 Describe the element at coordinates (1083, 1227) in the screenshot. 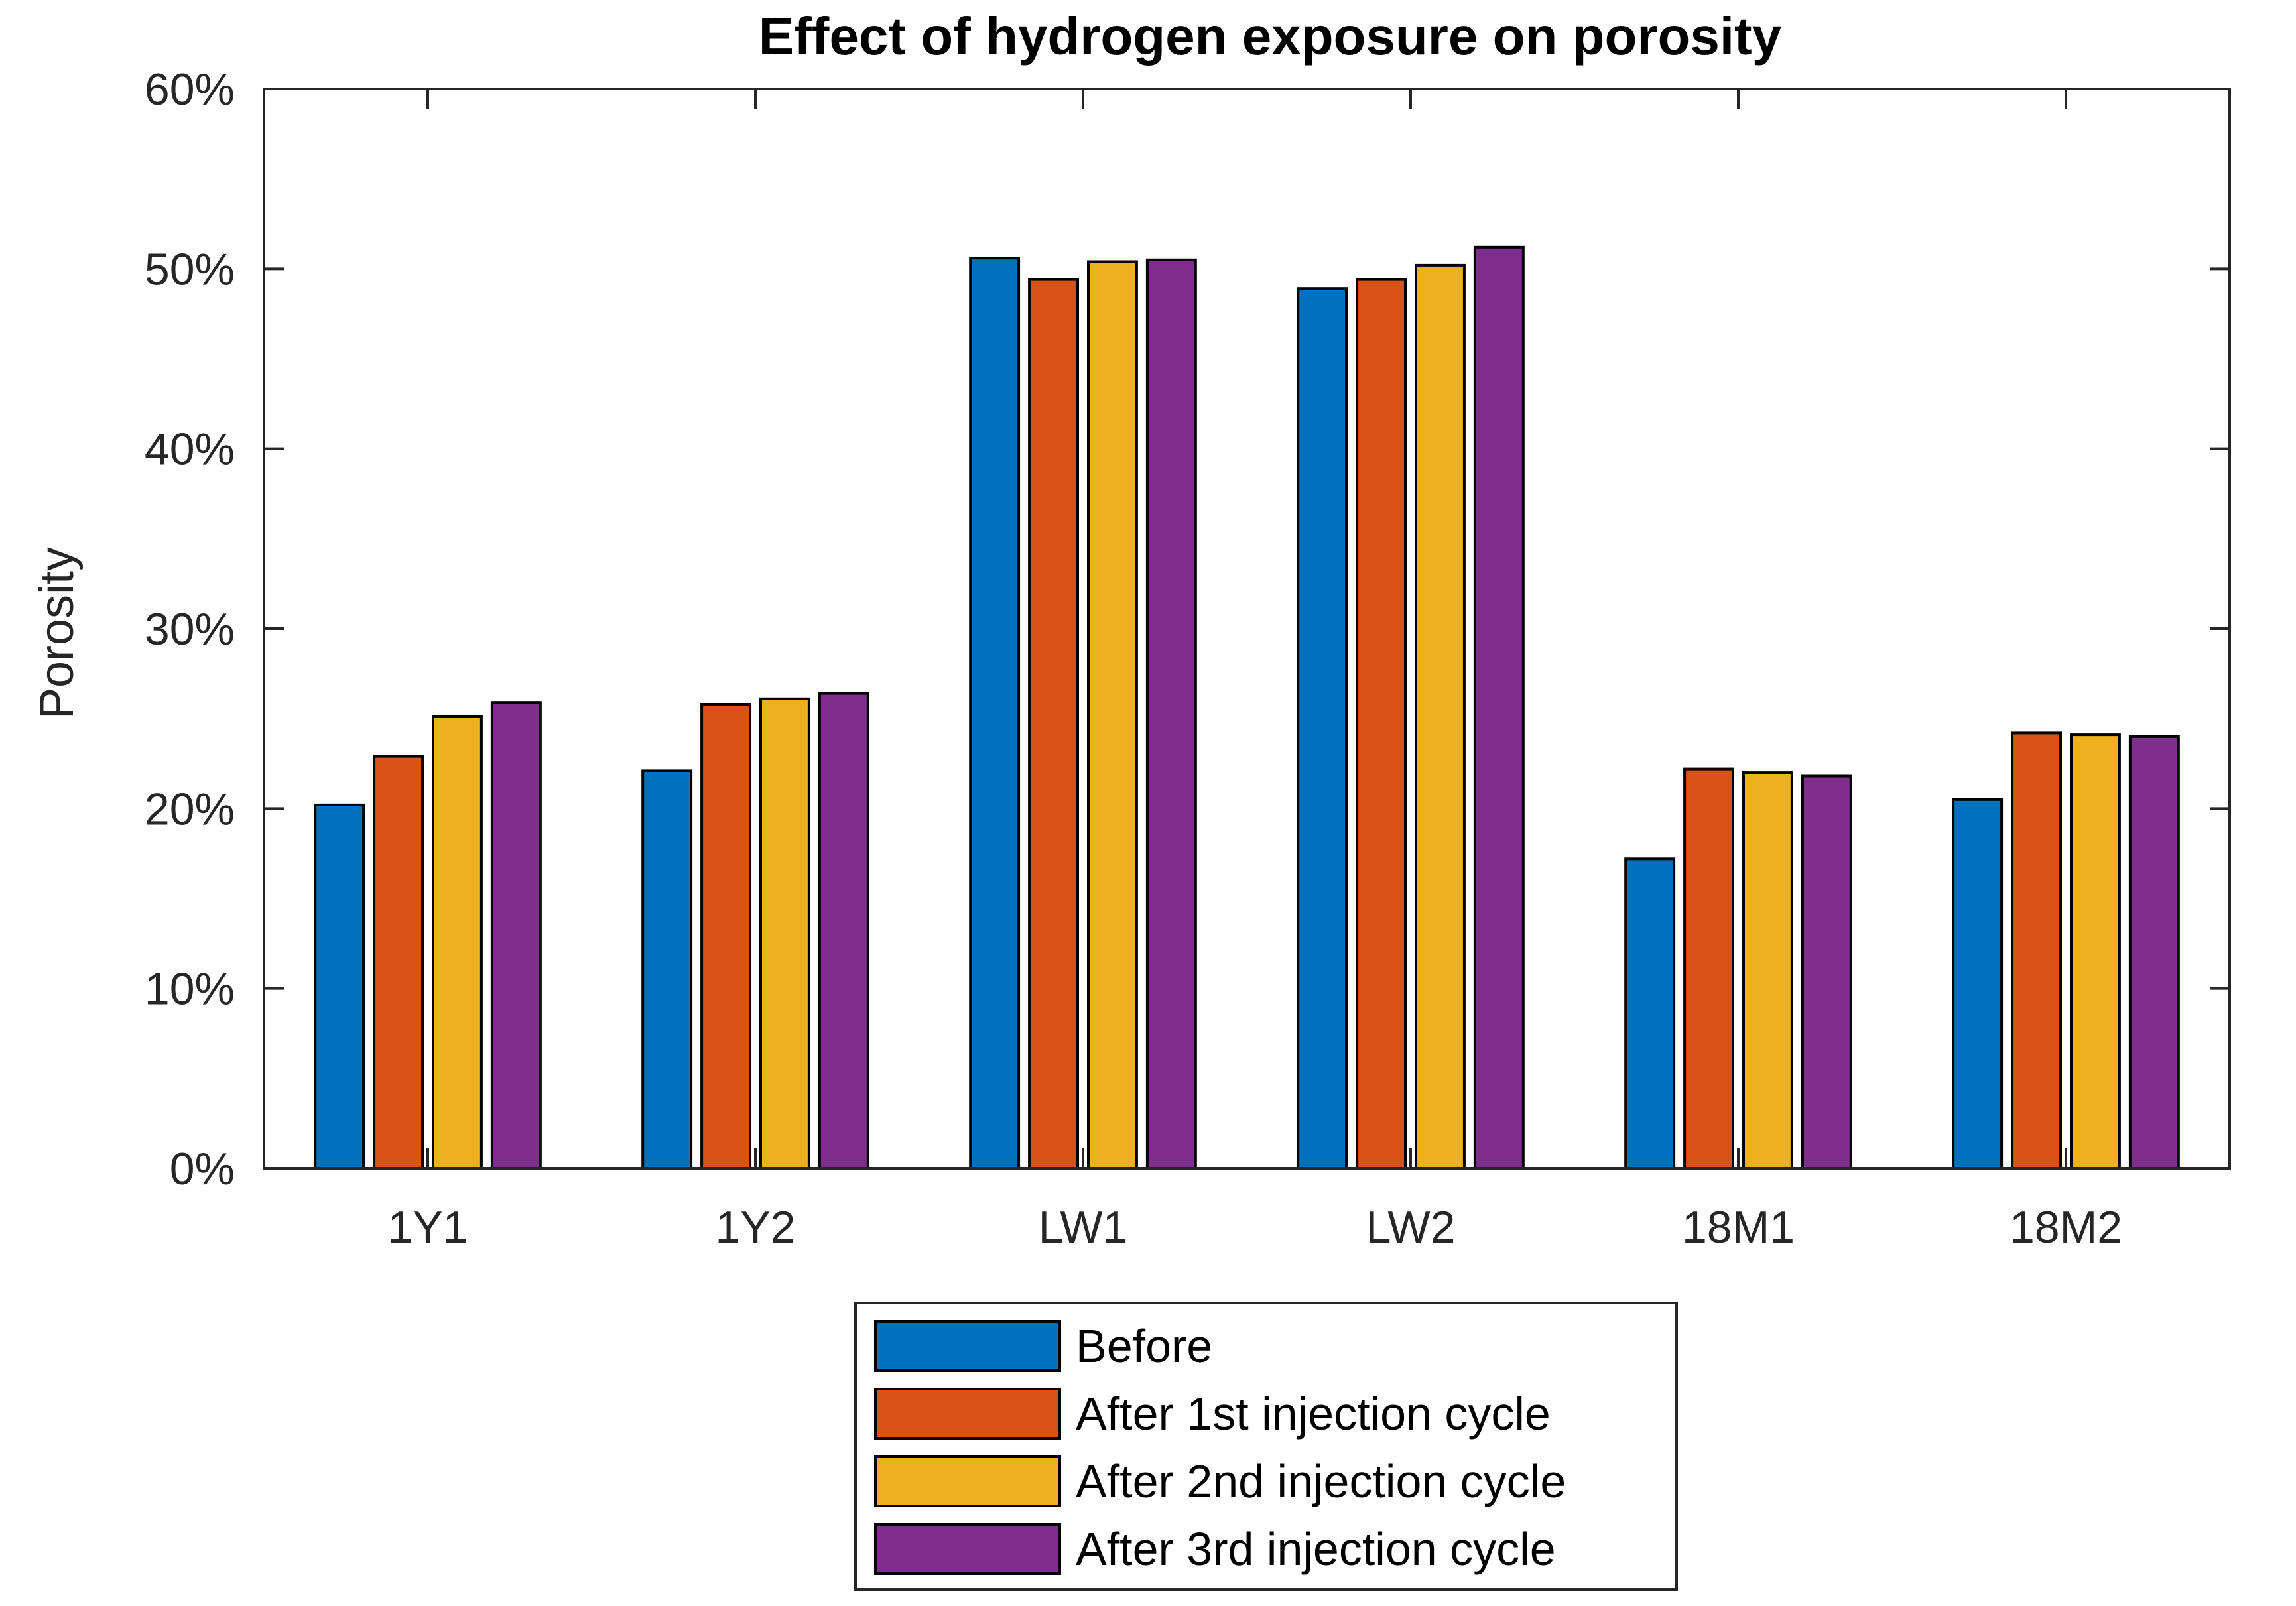

I see `x-tick-label: LW1` at that location.